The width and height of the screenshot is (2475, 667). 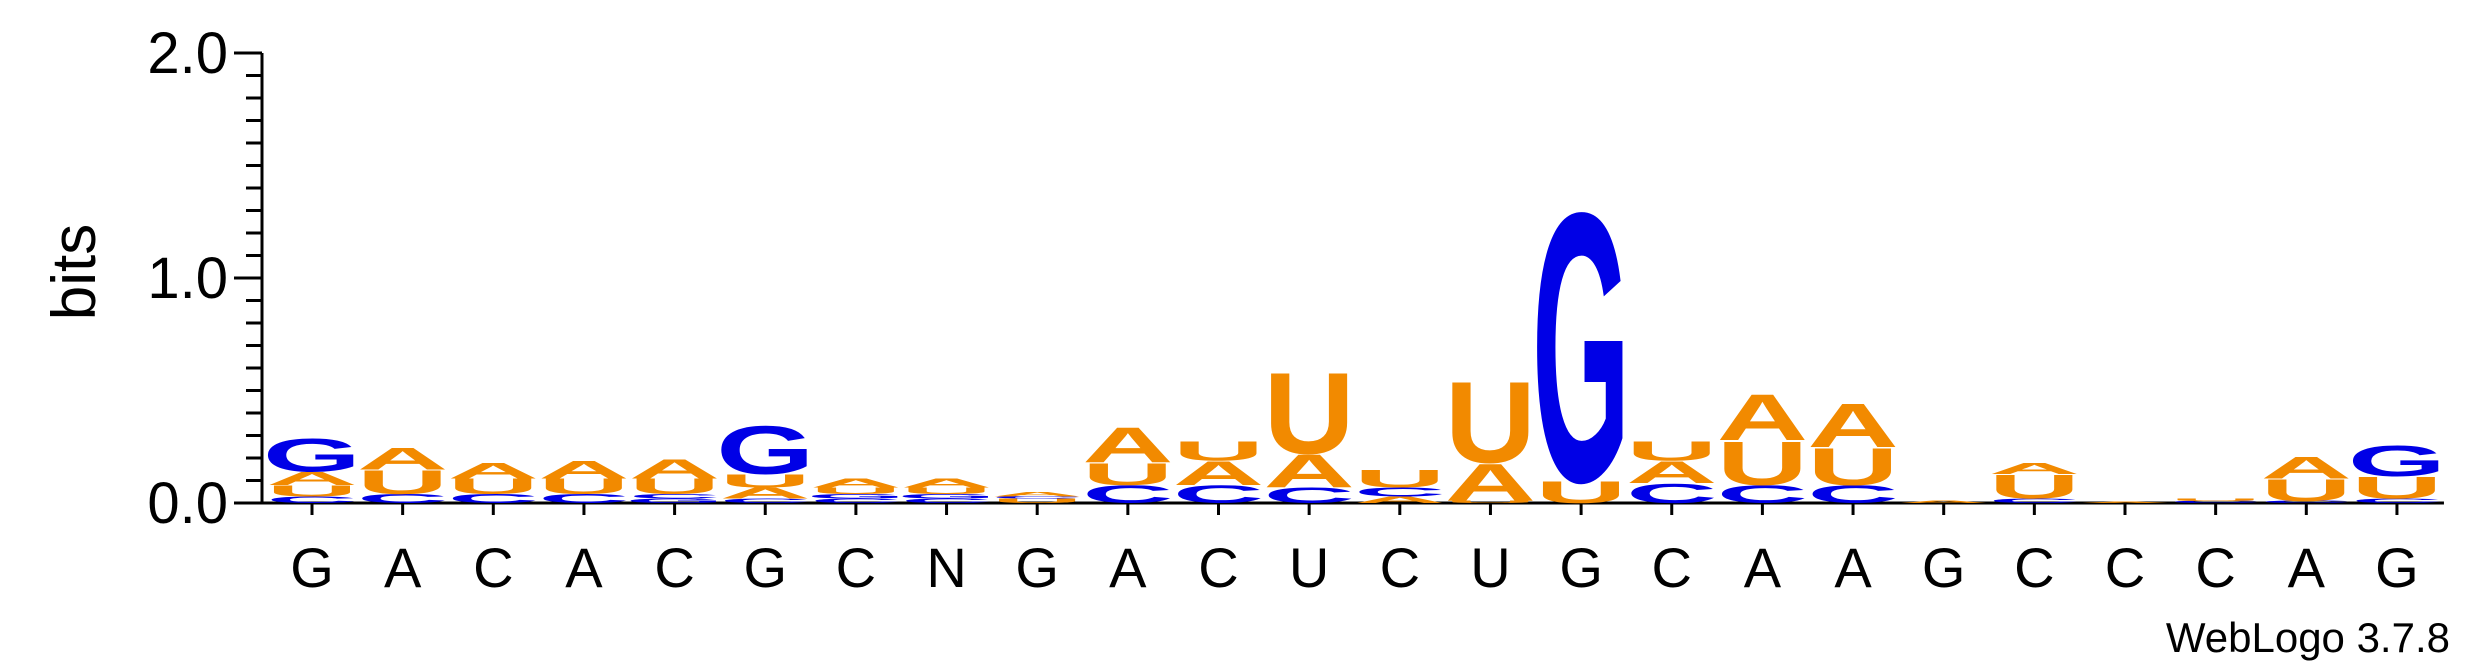 What do you see at coordinates (2308, 637) in the screenshot?
I see `weblogo-credit: WebLogo 3.7.8` at bounding box center [2308, 637].